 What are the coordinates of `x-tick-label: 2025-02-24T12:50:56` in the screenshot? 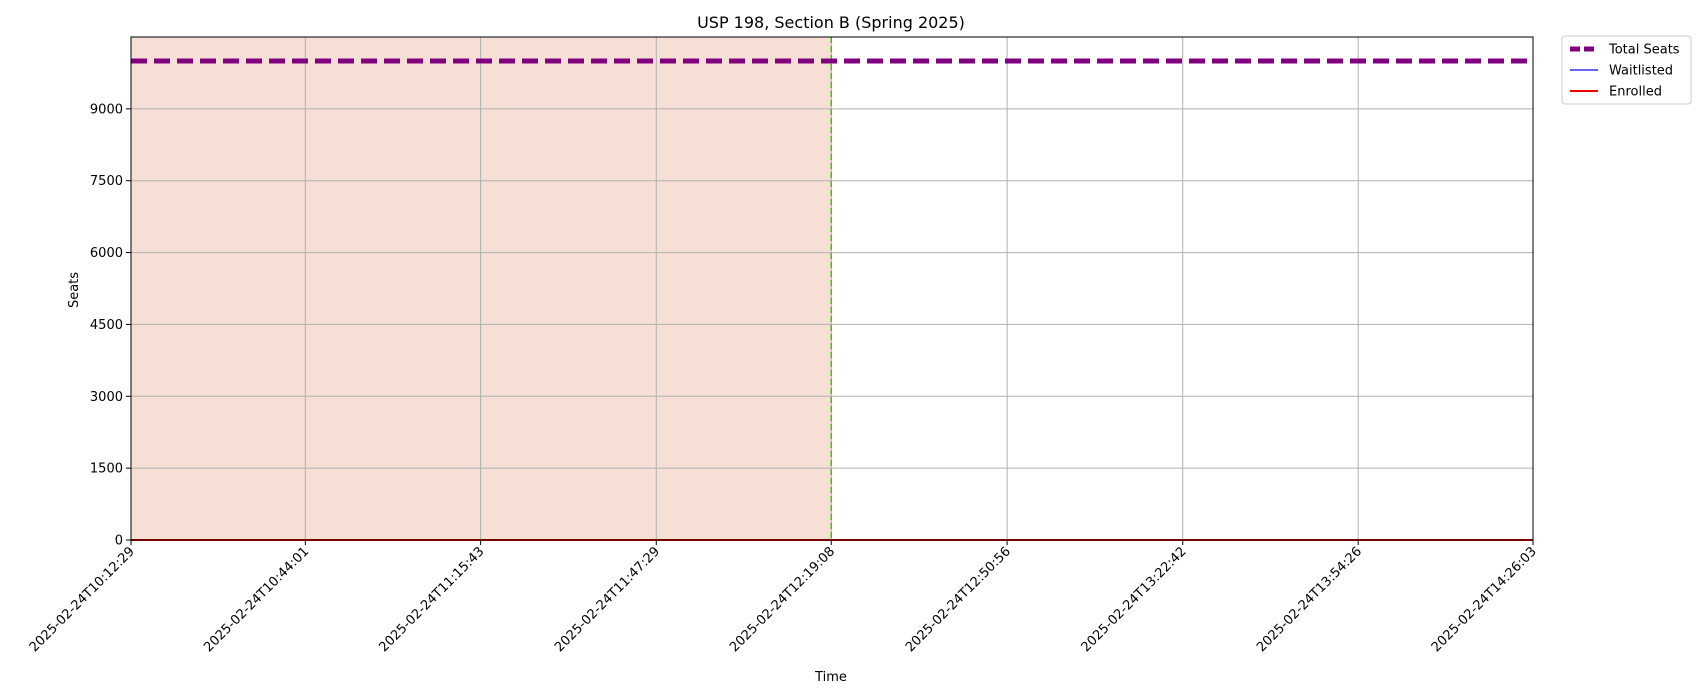 It's located at (958, 599).